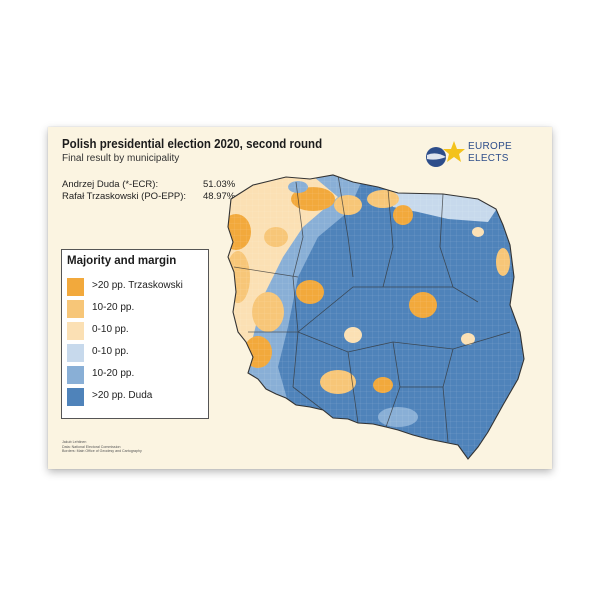  Describe the element at coordinates (490, 146) in the screenshot. I see `logo-line1: EUROPE` at that location.